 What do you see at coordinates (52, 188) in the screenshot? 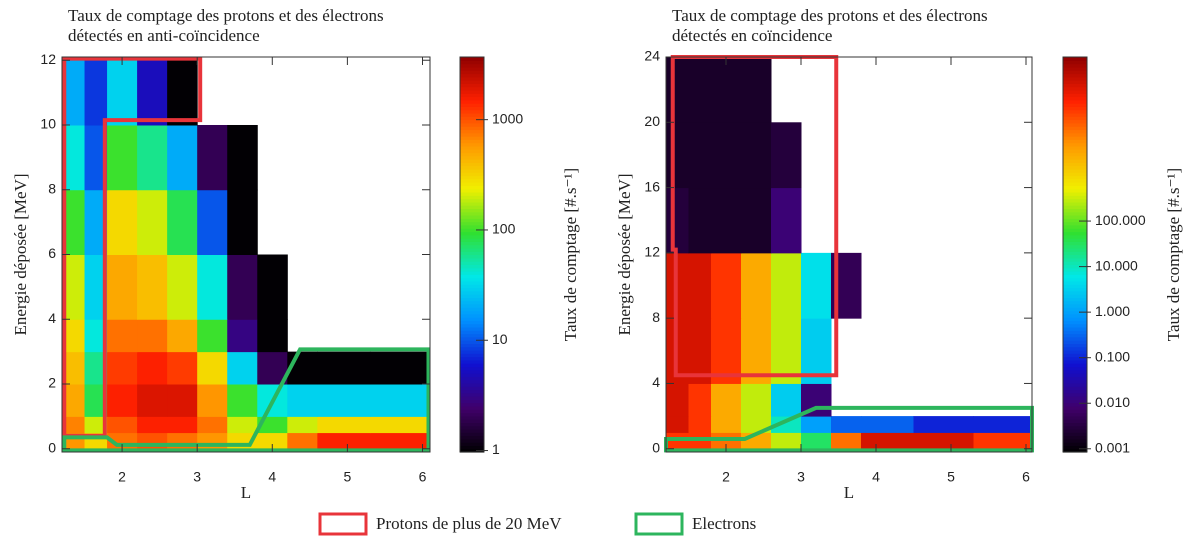
I see `y-tick-label: 8` at bounding box center [52, 188].